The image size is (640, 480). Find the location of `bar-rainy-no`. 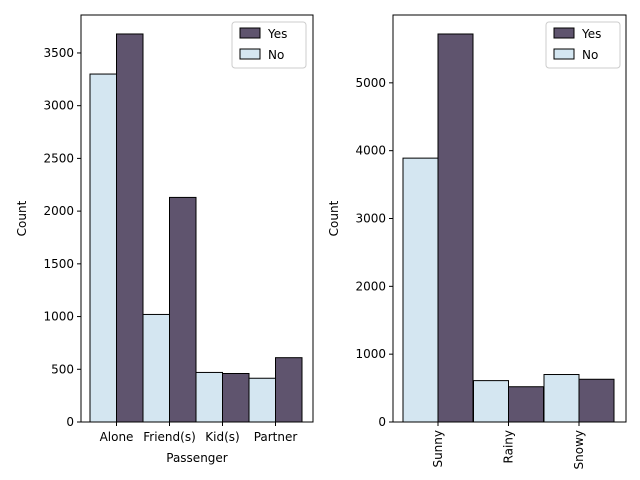

bar-rainy-no is located at coordinates (491, 401).